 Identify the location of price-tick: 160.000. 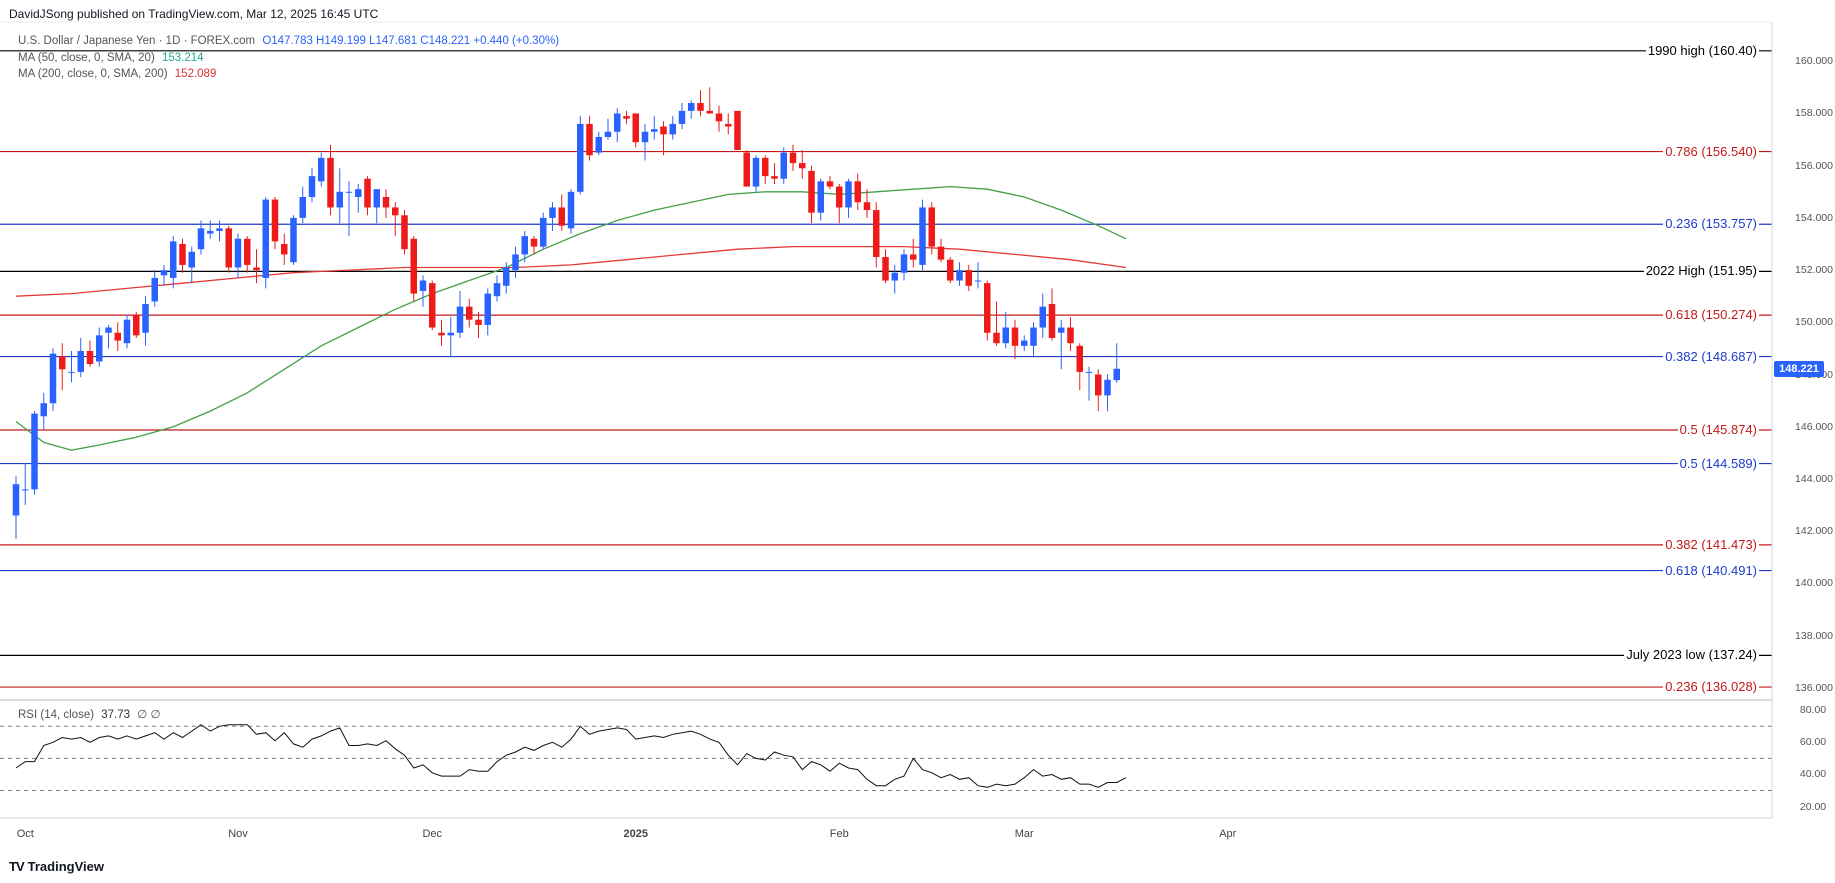
(1814, 61).